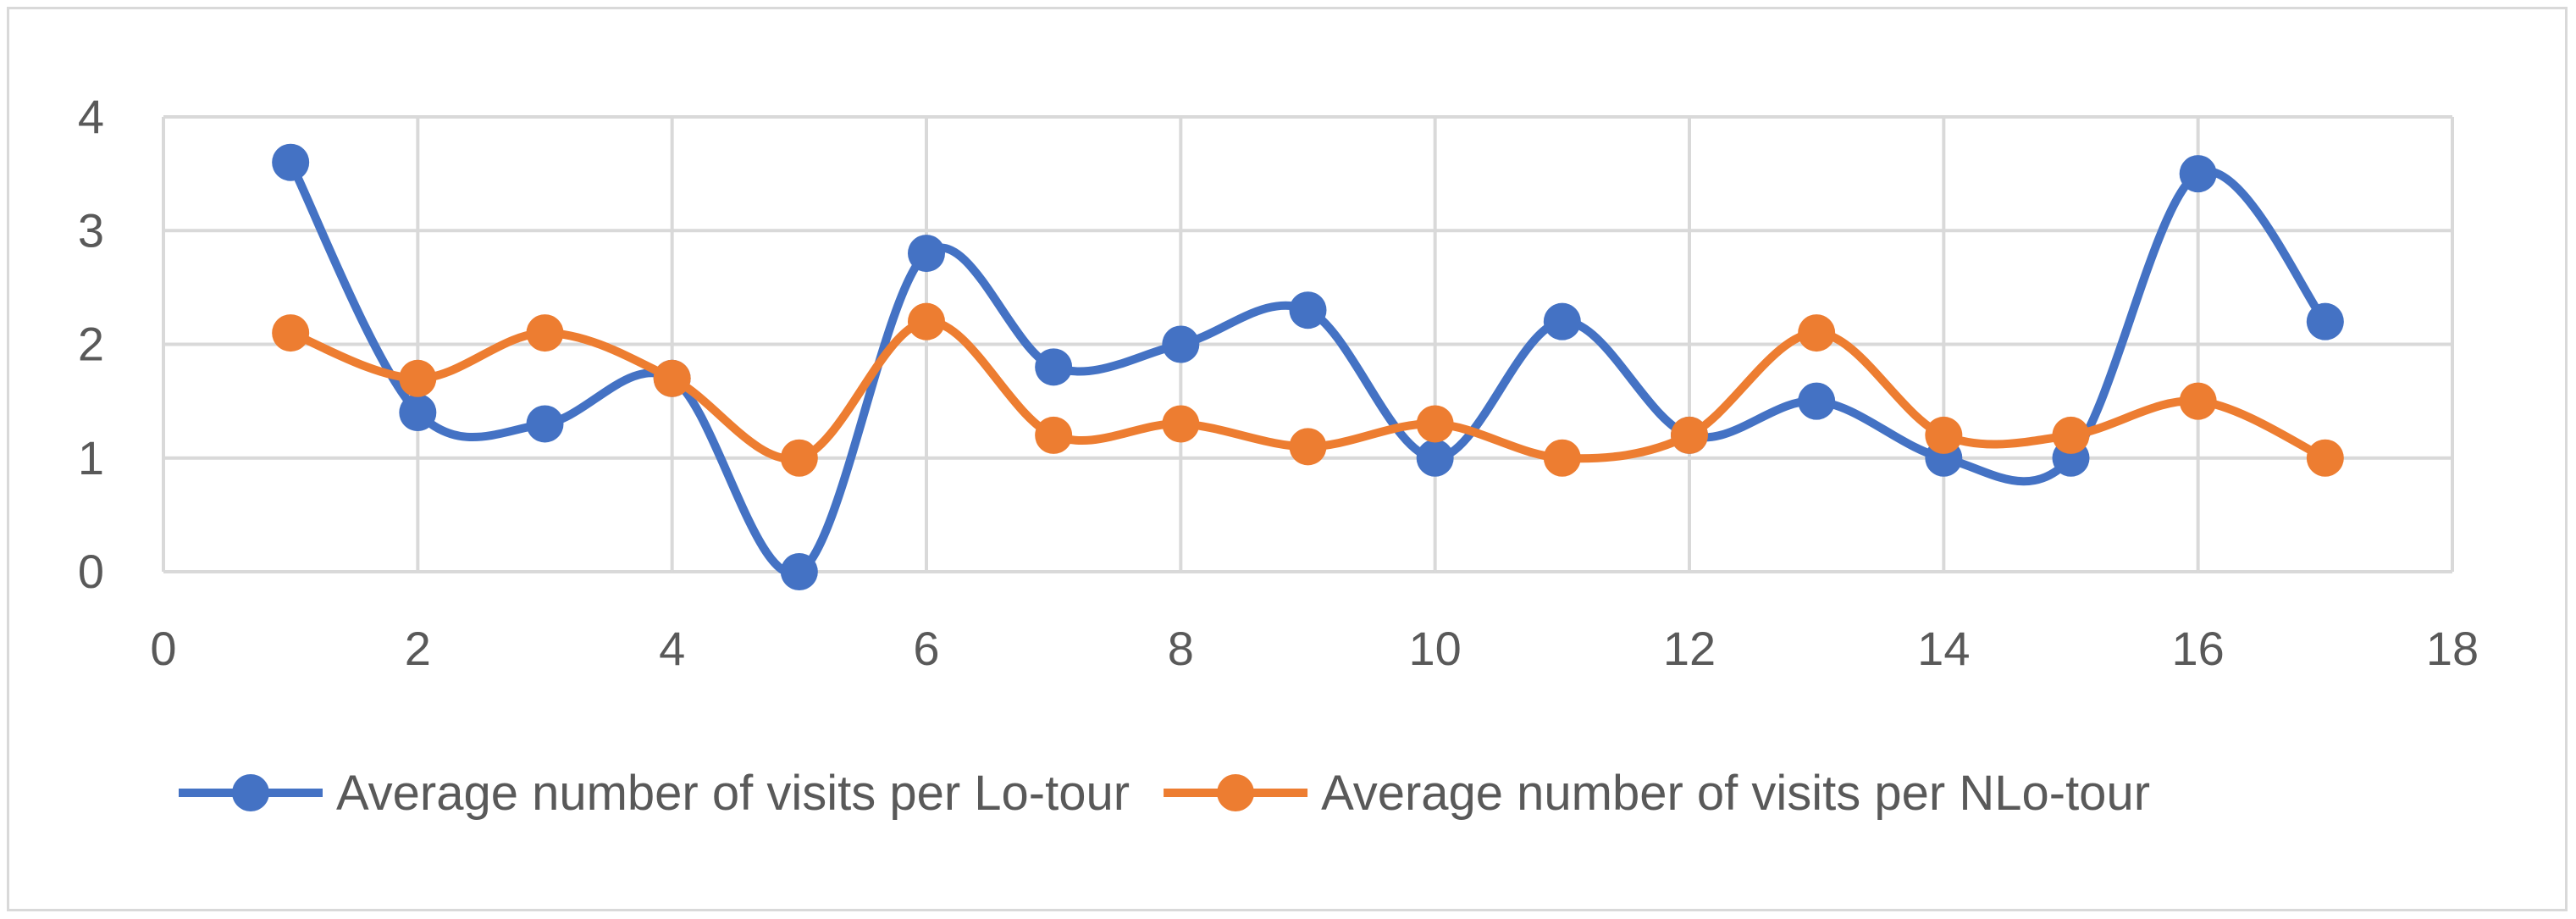 This screenshot has height=919, width=2576. I want to click on x-tick-label: 18, so click(2453, 648).